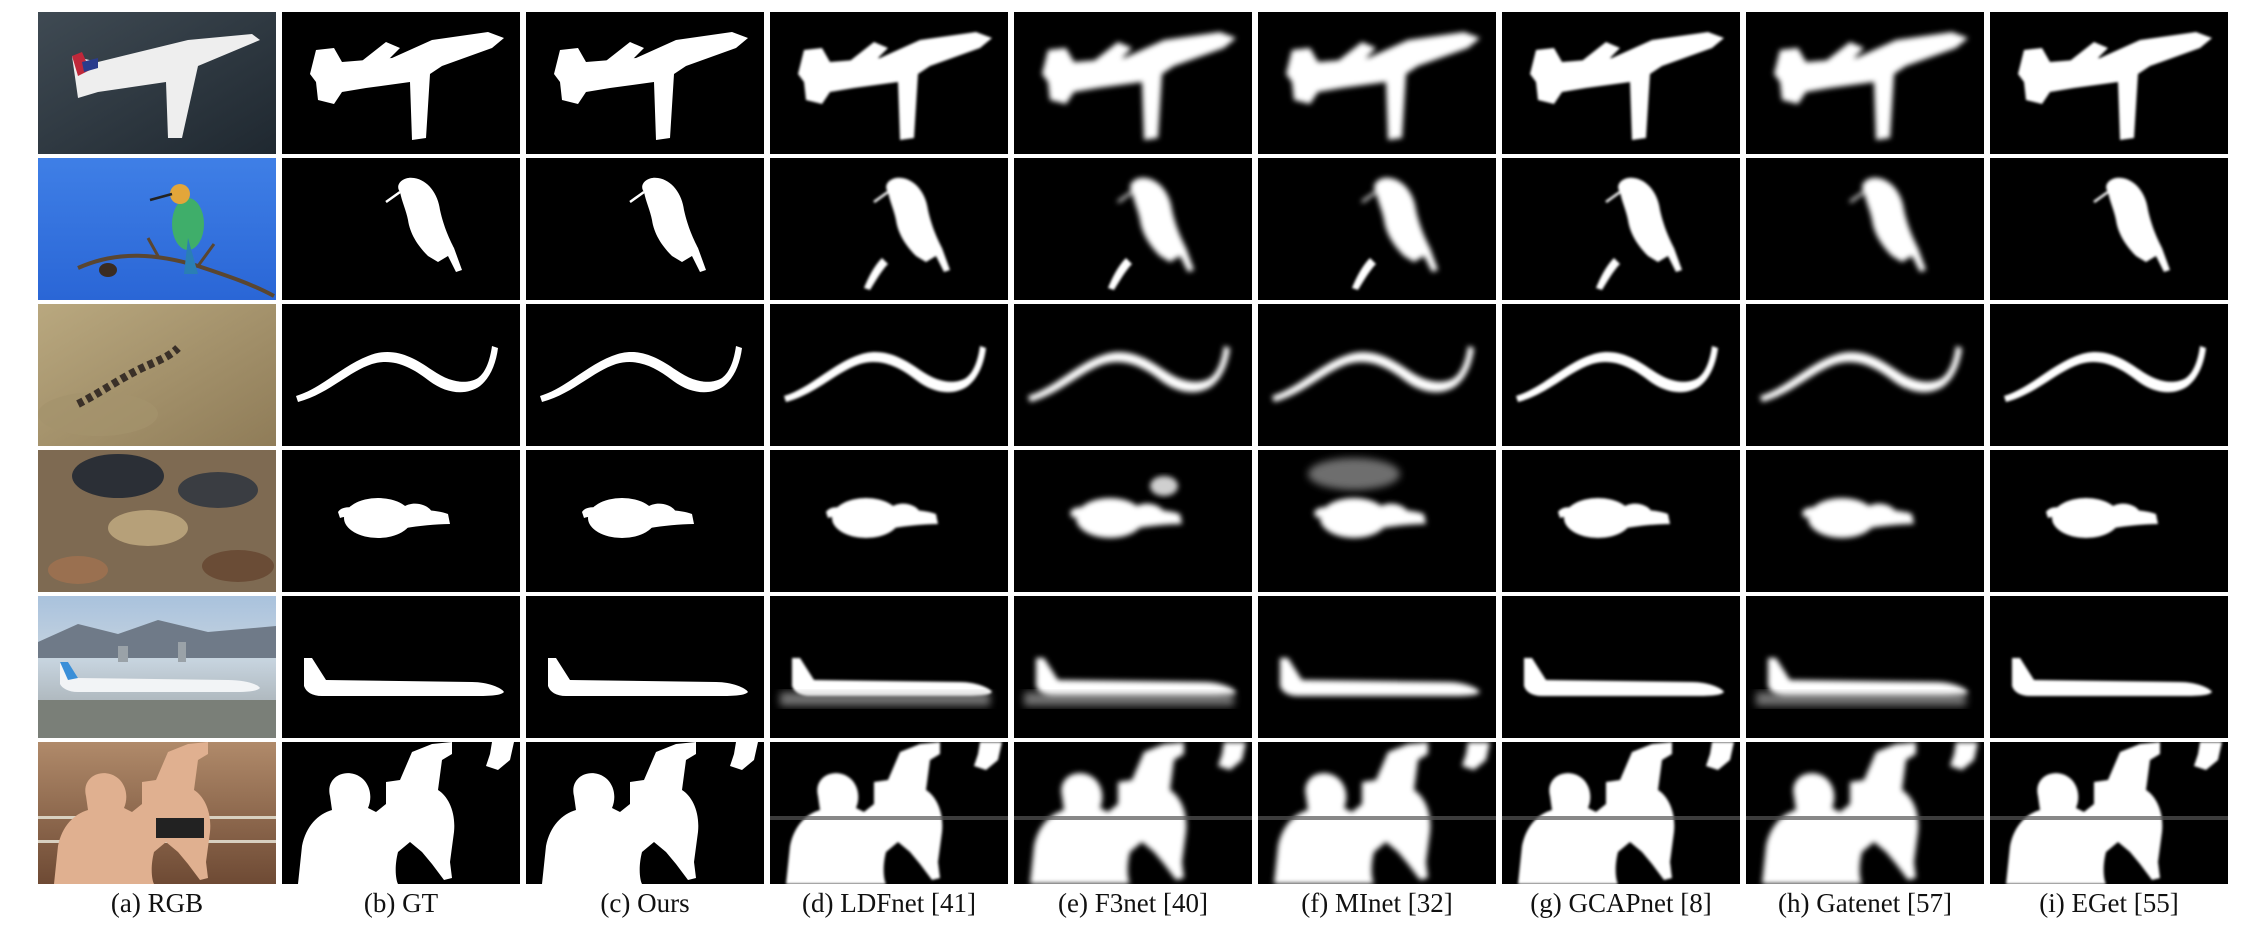  I want to click on tile-bird-ldfnet, so click(889, 229).